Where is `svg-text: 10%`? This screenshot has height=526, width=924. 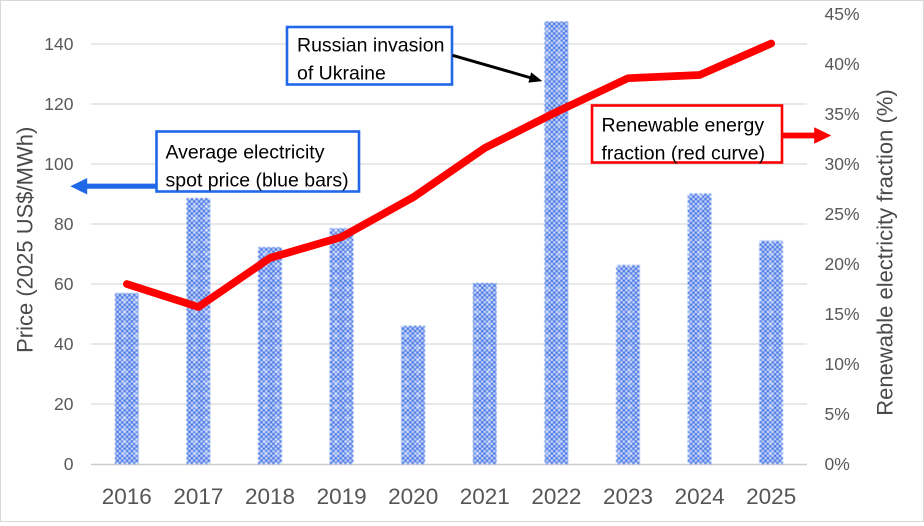
svg-text: 10% is located at coordinates (842, 364).